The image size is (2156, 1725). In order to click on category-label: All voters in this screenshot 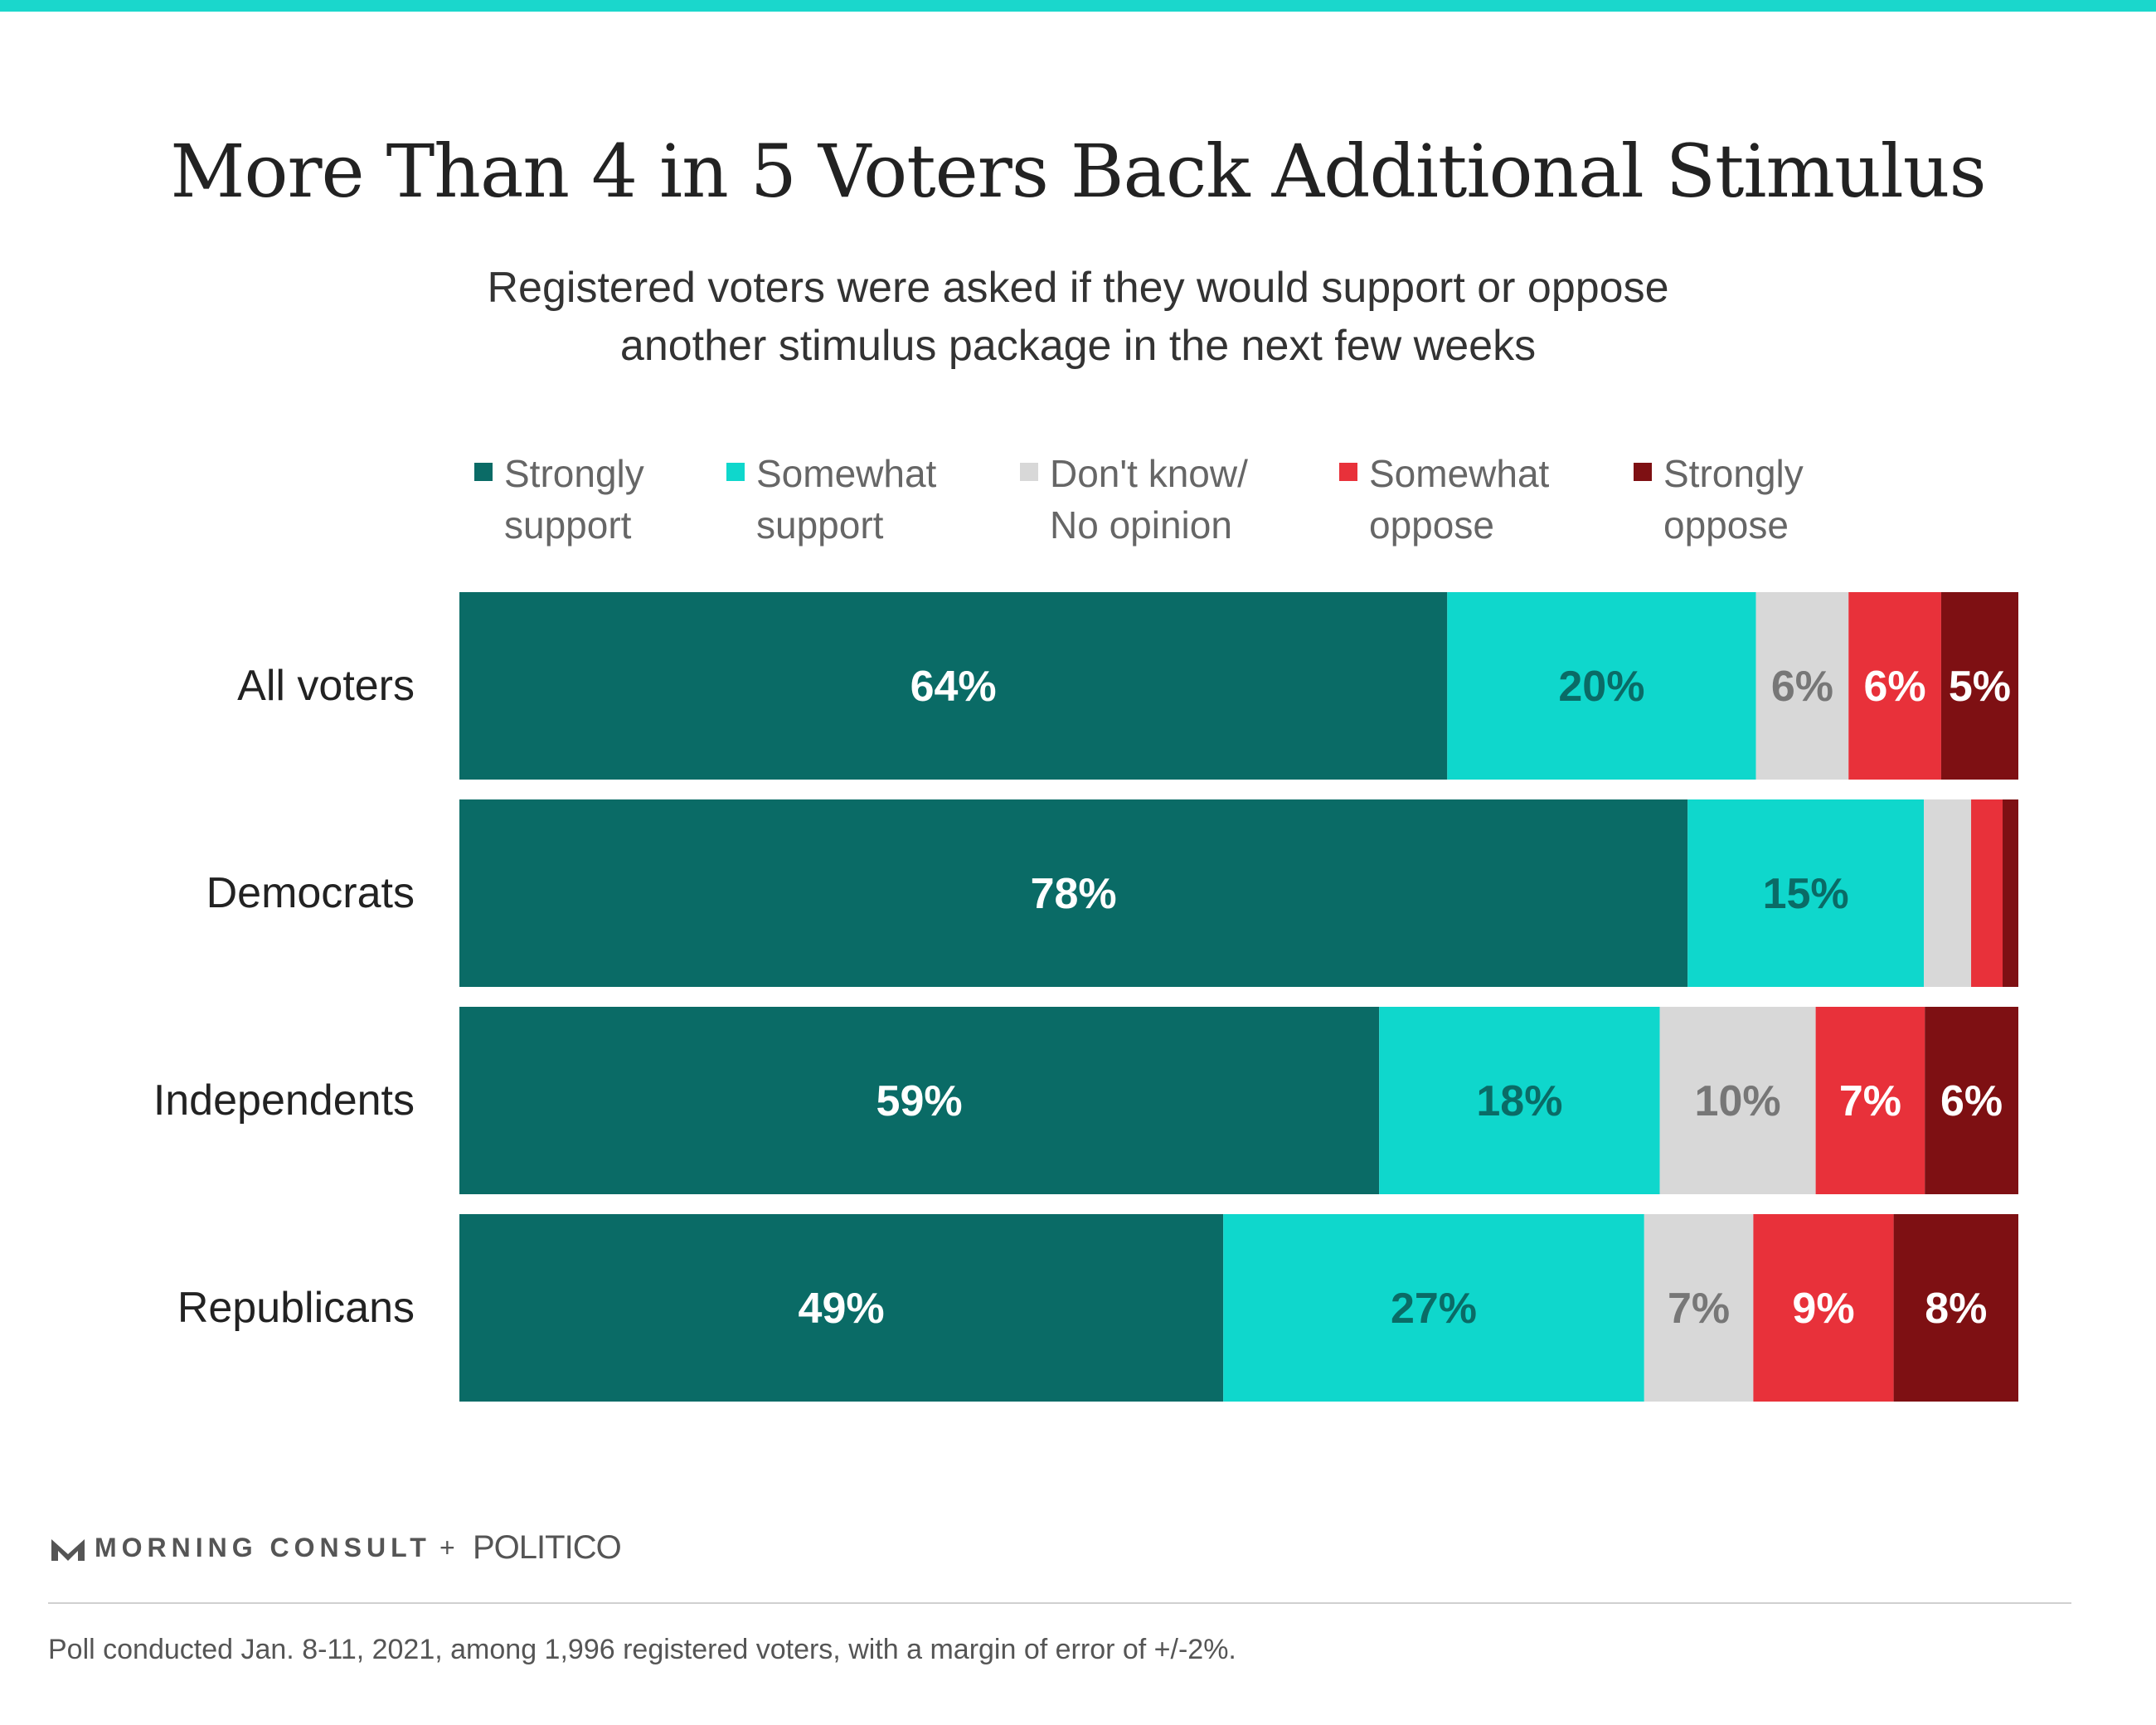, I will do `click(326, 686)`.